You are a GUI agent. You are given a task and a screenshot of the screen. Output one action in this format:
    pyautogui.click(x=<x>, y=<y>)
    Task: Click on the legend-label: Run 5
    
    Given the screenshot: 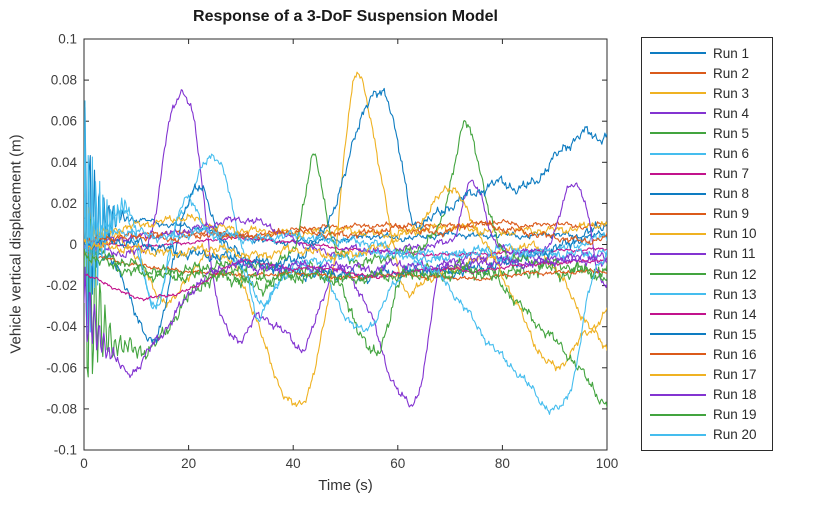 What is the action you would take?
    pyautogui.click(x=731, y=133)
    